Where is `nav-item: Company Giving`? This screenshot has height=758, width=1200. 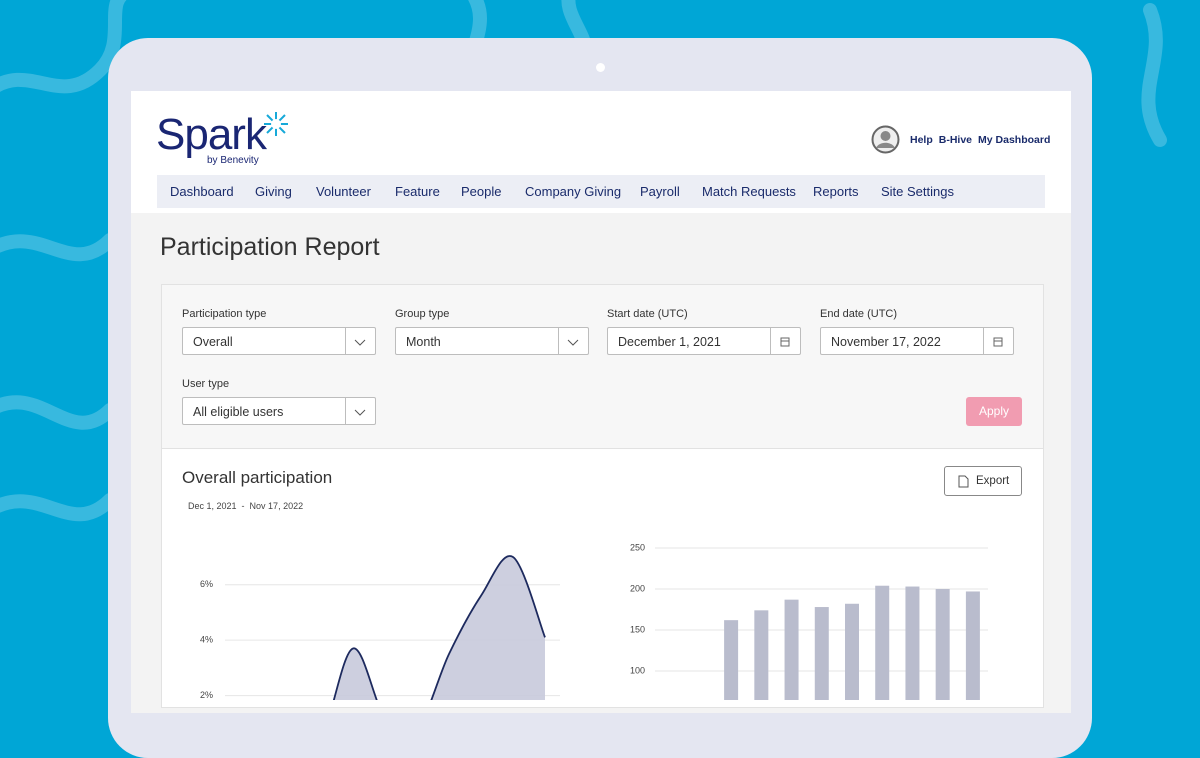 nav-item: Company Giving is located at coordinates (573, 191).